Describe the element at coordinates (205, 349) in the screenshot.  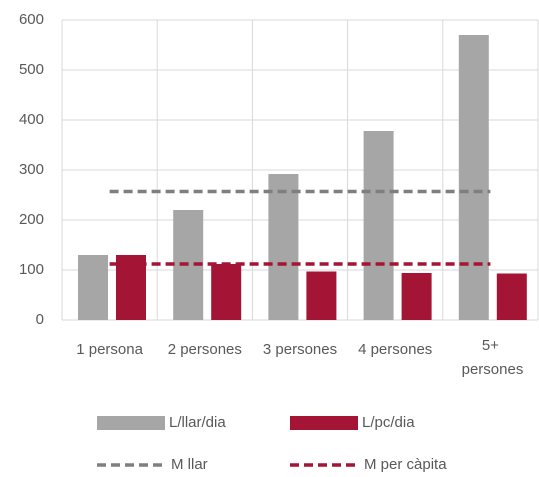
I see `x-tick-label: 2 persones` at that location.